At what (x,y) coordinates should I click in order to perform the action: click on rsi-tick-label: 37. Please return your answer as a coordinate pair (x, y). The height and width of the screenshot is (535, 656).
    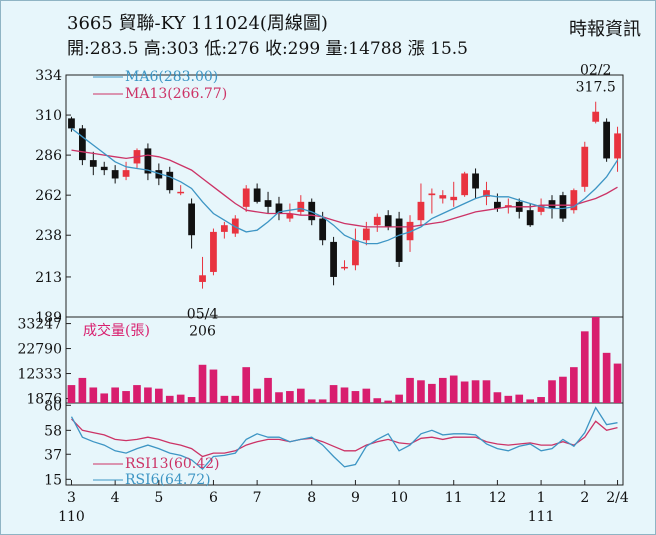
    Looking at the image, I should click on (53, 455).